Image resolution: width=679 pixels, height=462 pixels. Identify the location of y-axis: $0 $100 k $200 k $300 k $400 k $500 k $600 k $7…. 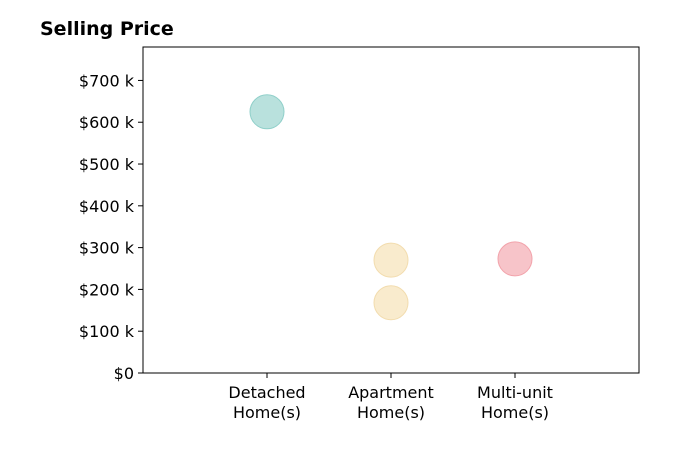
(111, 227).